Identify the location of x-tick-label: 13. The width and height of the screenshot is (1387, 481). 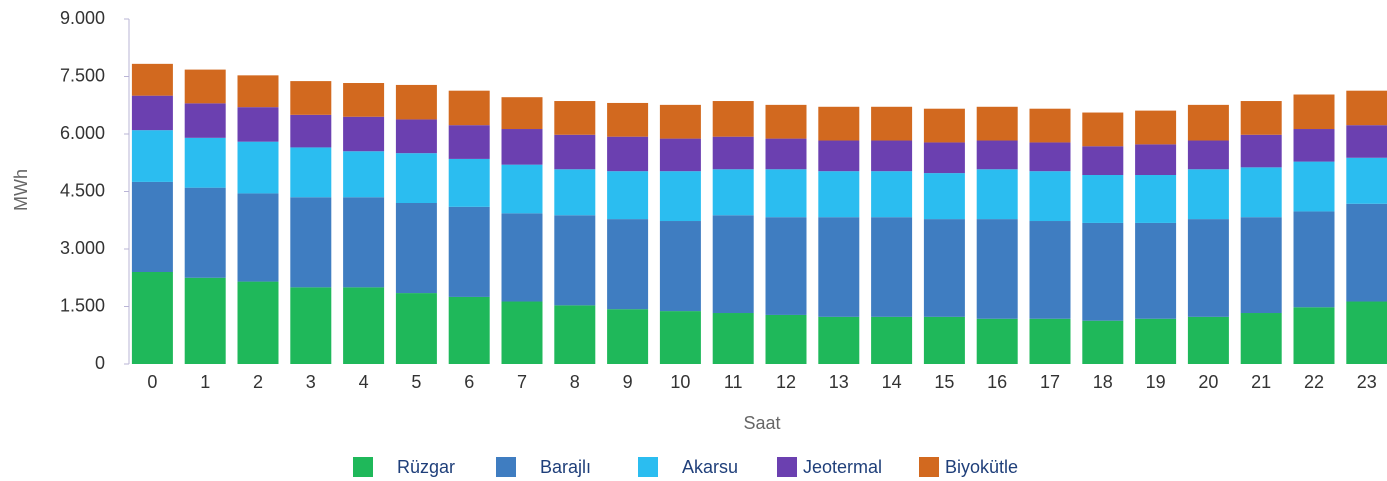
(839, 382).